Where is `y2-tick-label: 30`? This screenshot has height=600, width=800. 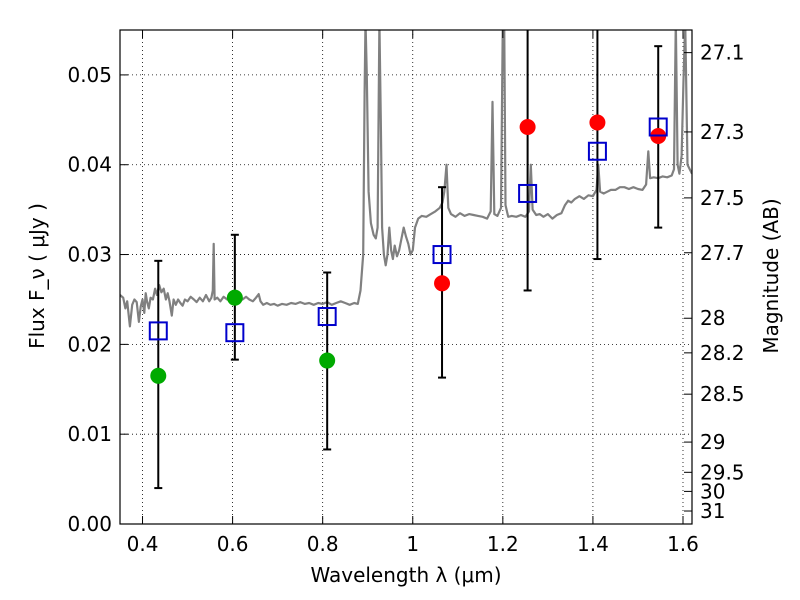
y2-tick-label: 30 is located at coordinates (712, 491).